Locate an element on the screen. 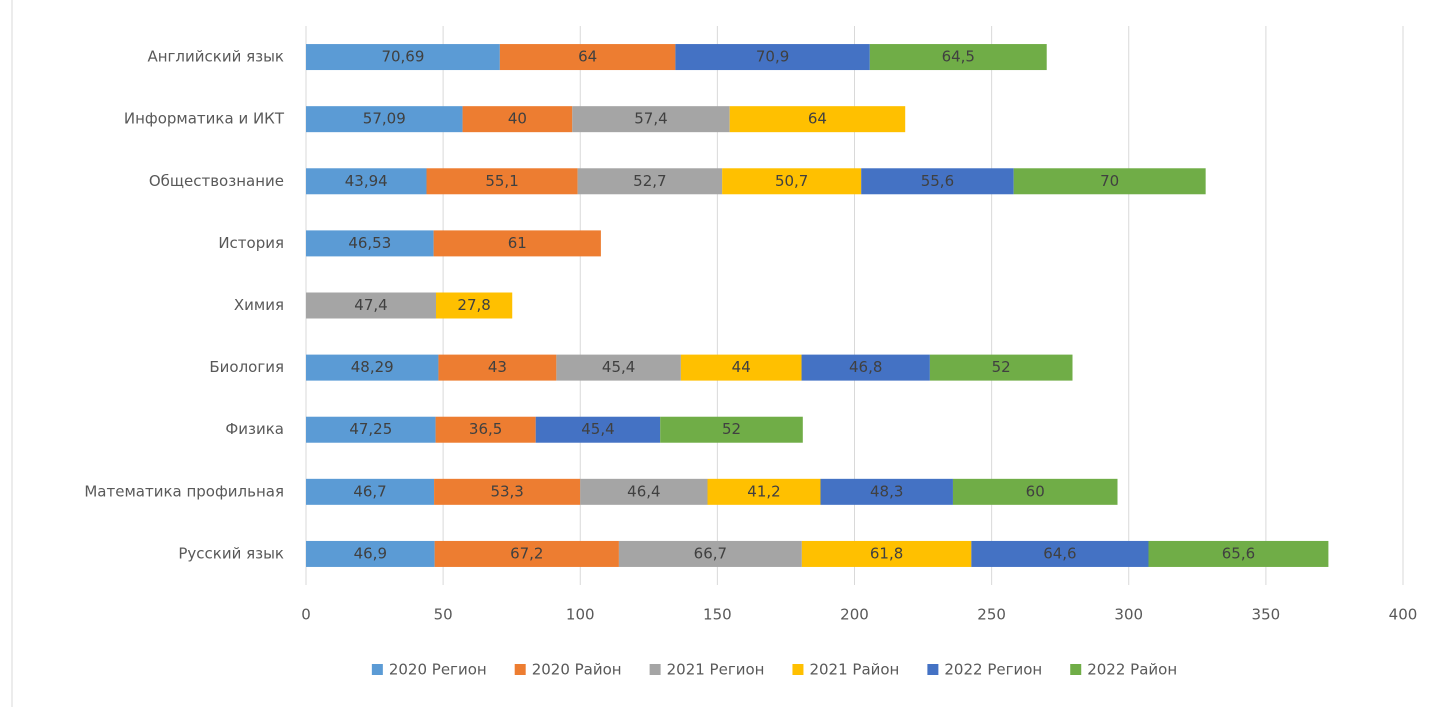  value-label: 40 is located at coordinates (517, 119).